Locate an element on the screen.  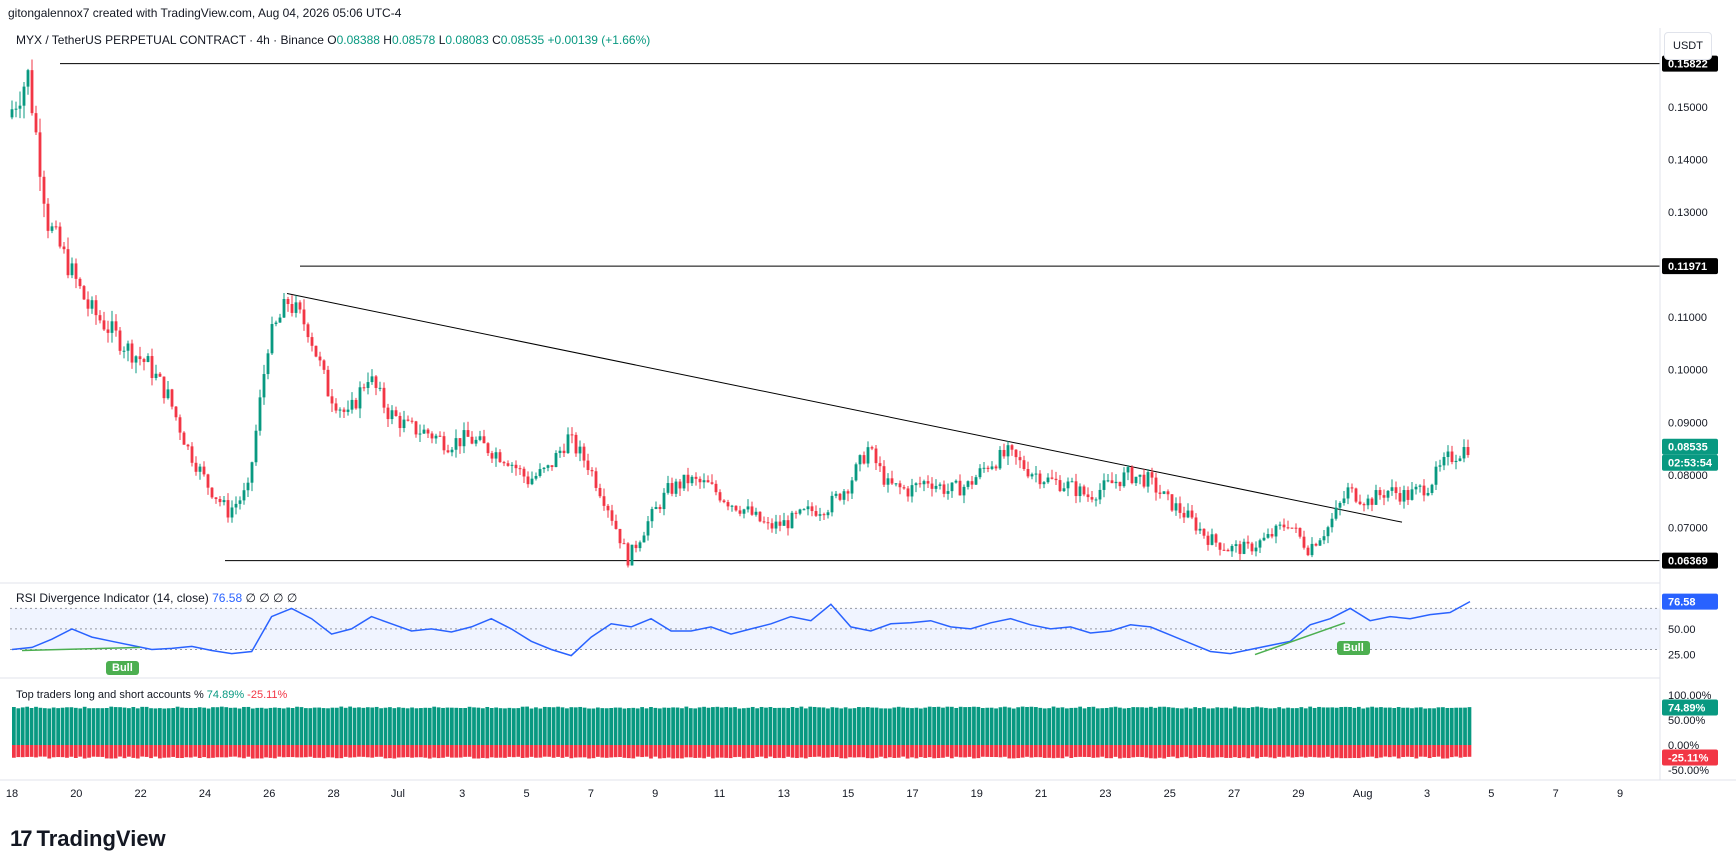
currency-button: USDT is located at coordinates (1688, 46).